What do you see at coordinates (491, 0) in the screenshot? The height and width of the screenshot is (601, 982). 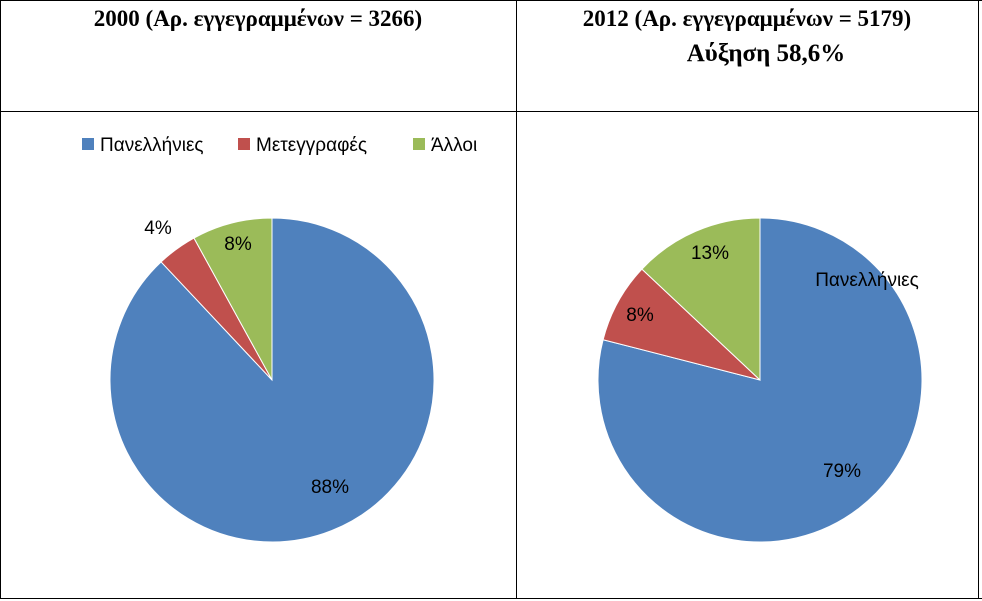 I see `table-border-top` at bounding box center [491, 0].